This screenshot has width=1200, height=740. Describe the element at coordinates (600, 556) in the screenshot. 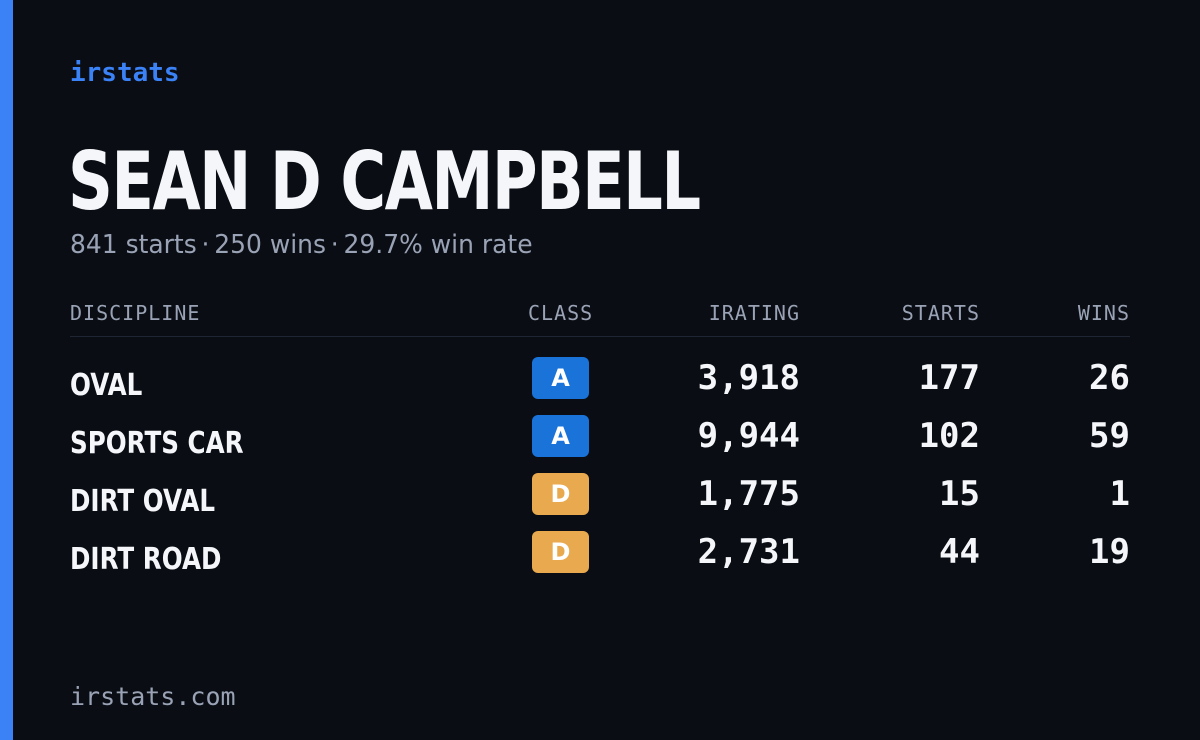

I see `table-row: DIRT ROAD D 2,731 44 19` at that location.